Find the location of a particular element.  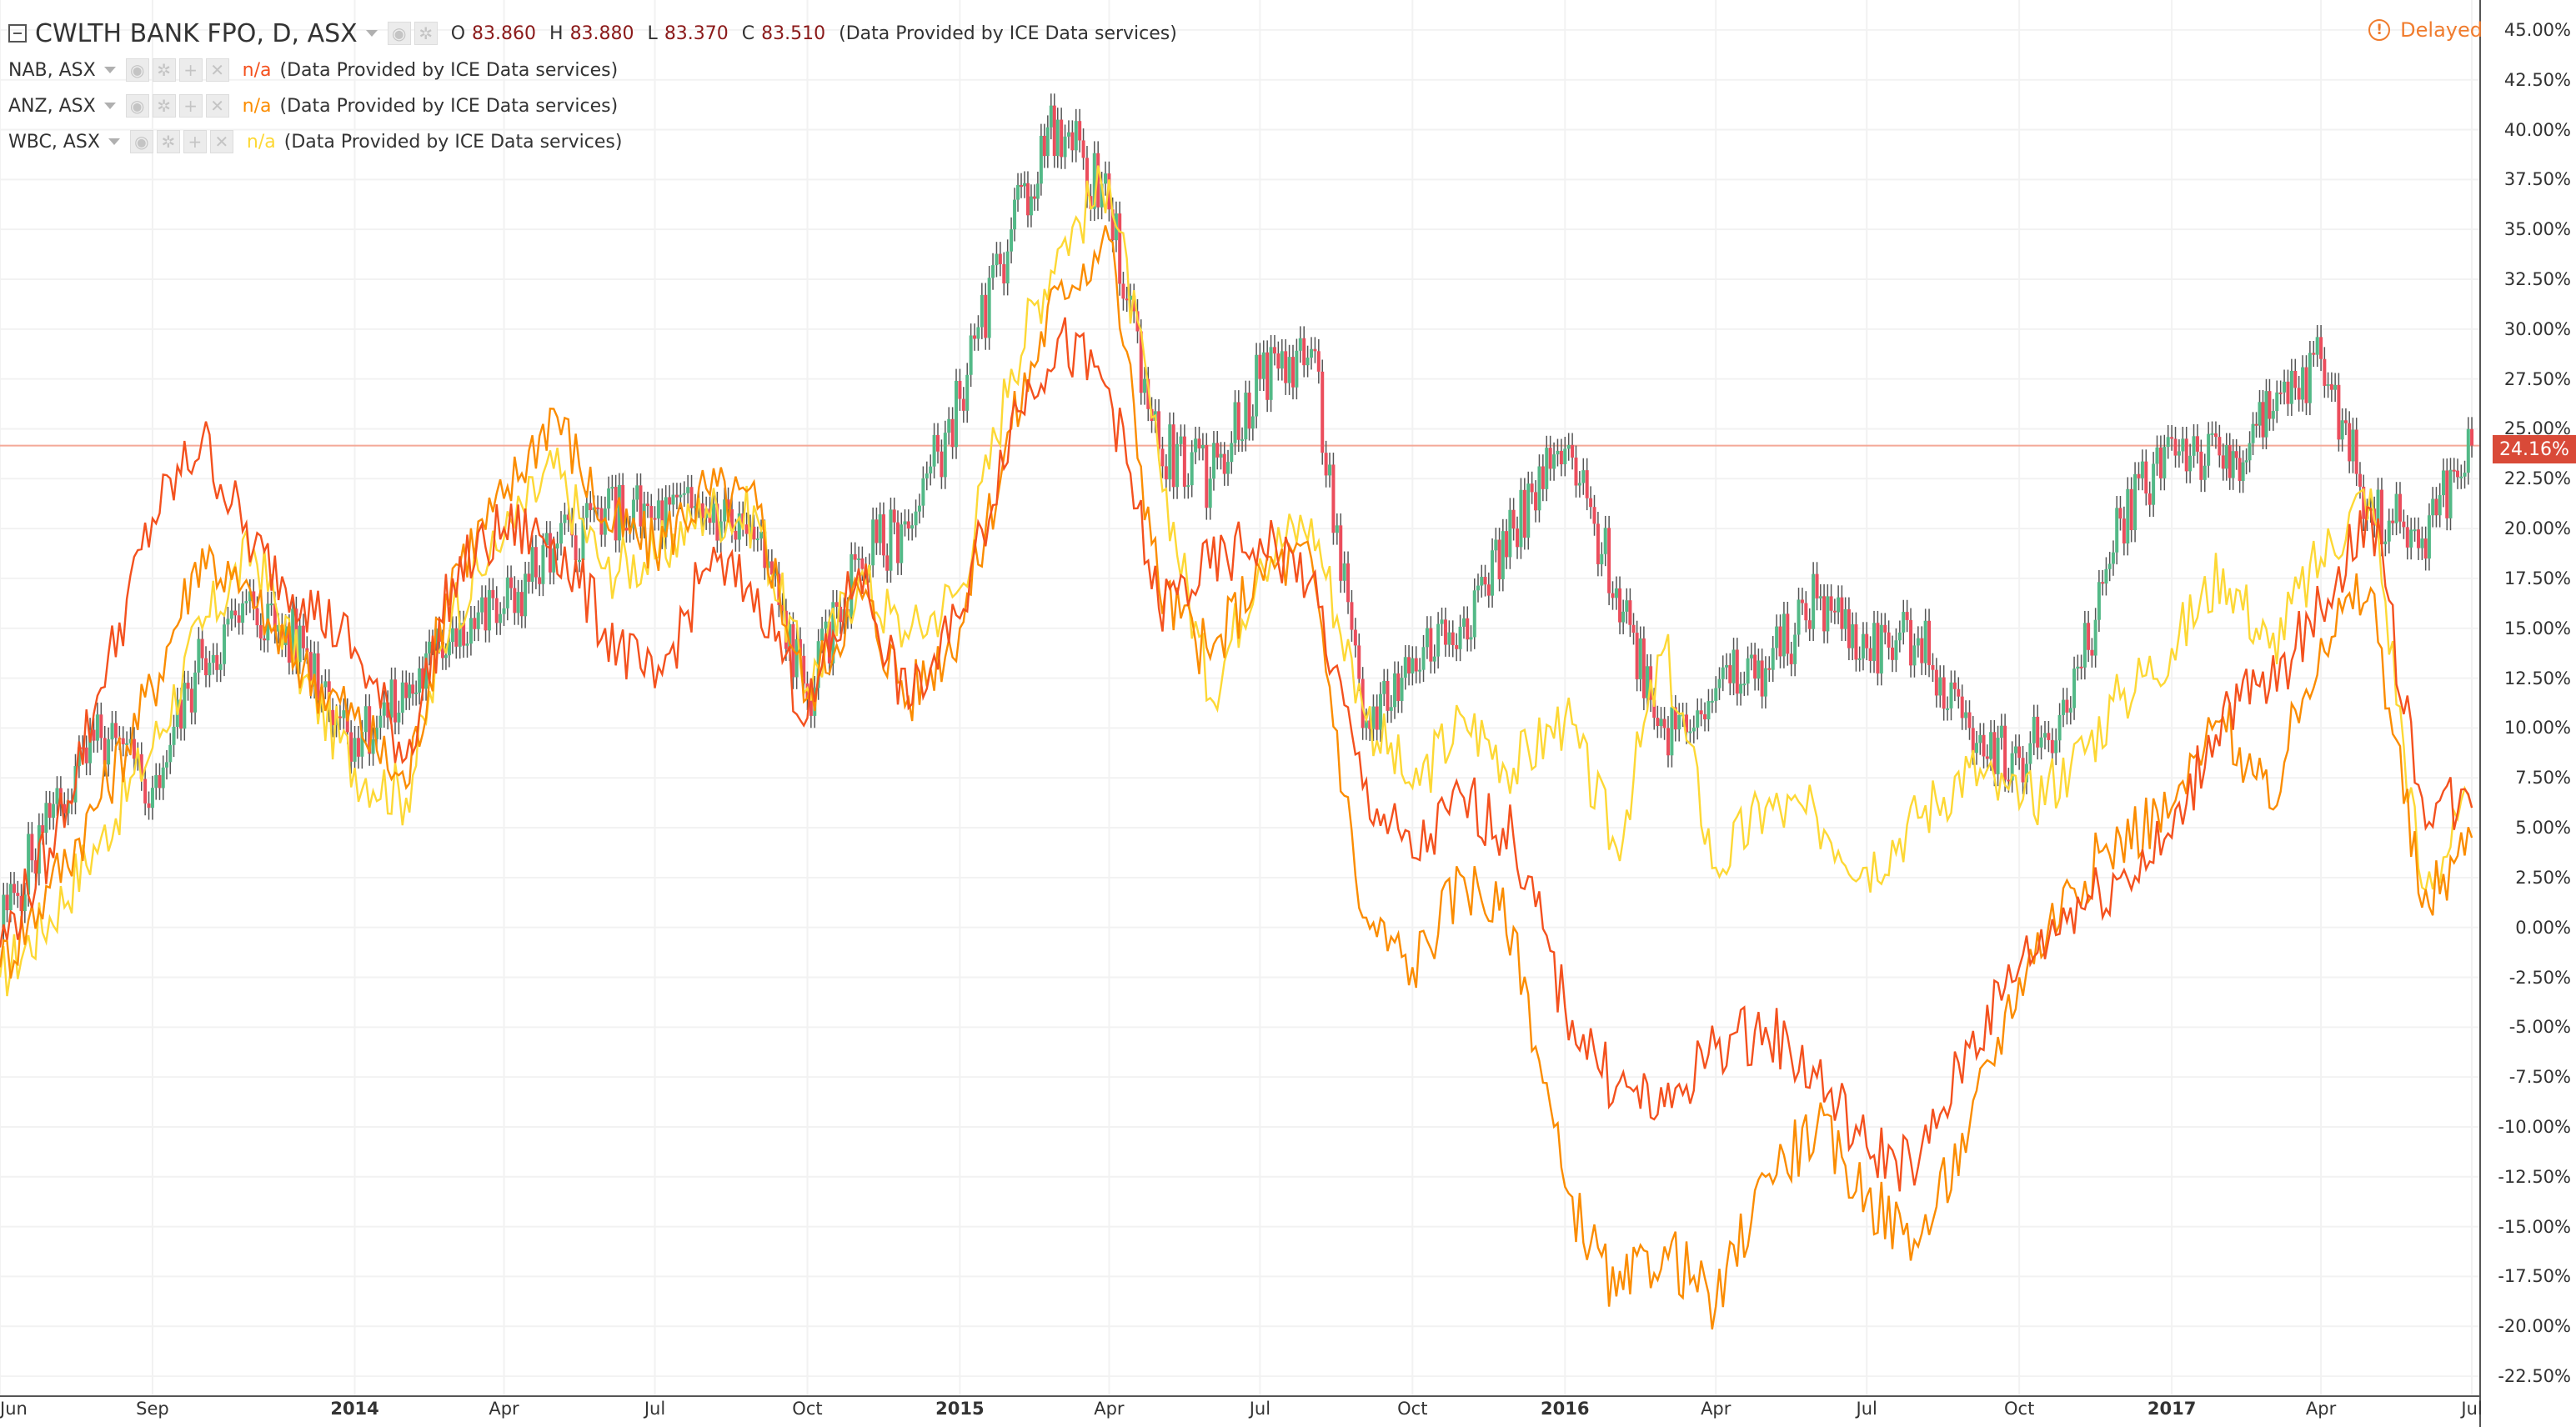

series-tools: ◉ ✲ + ✕ is located at coordinates (177, 106).